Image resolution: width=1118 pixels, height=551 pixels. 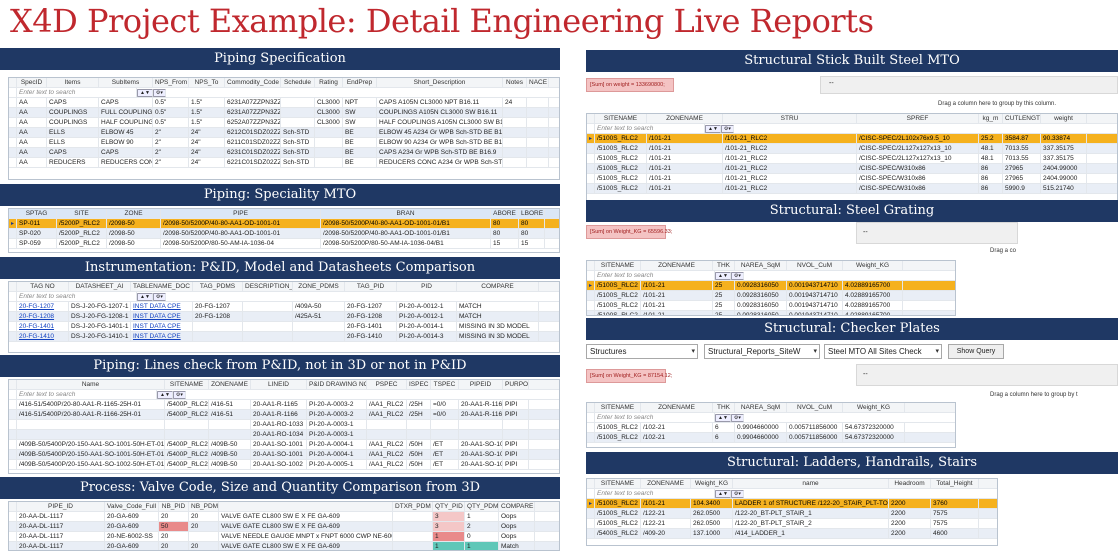 I want to click on column-header: Valve_Code_Full, so click(x=132, y=506).